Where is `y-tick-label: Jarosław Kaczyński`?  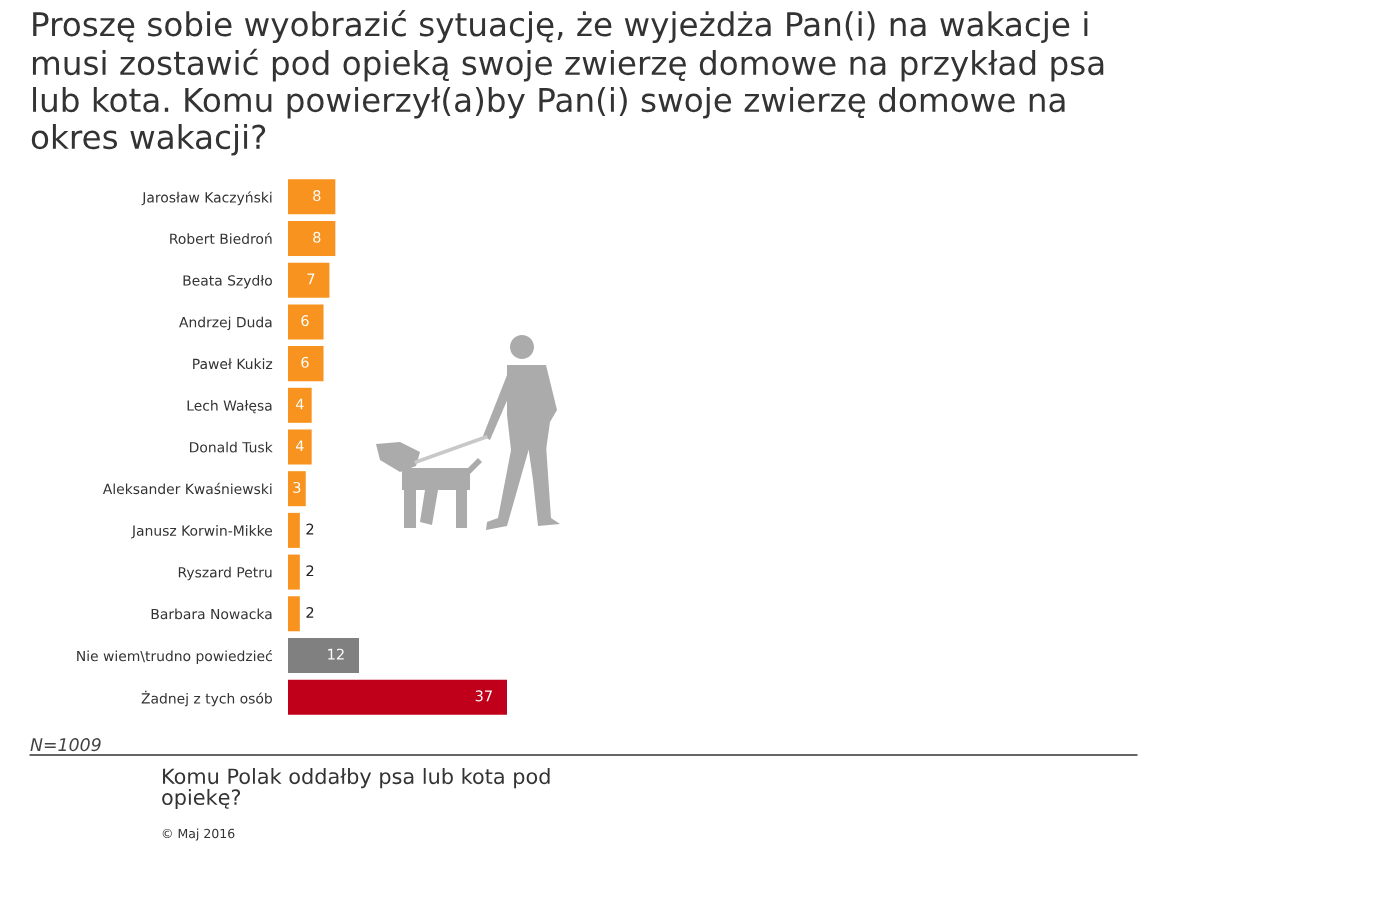
y-tick-label: Jarosław Kaczyński is located at coordinates (206, 198).